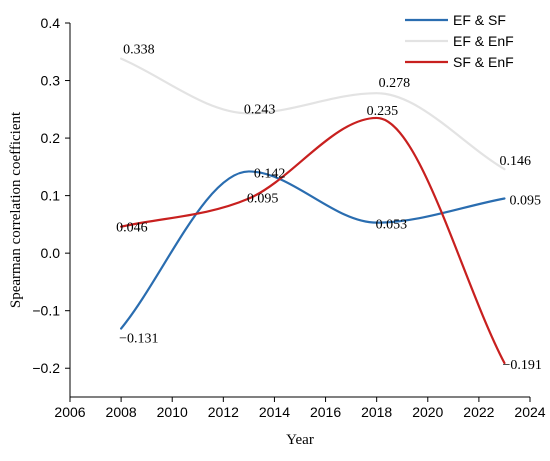 The width and height of the screenshot is (550, 461). What do you see at coordinates (16, 209) in the screenshot?
I see `y-axis-title: Spearman correlation coefficient` at bounding box center [16, 209].